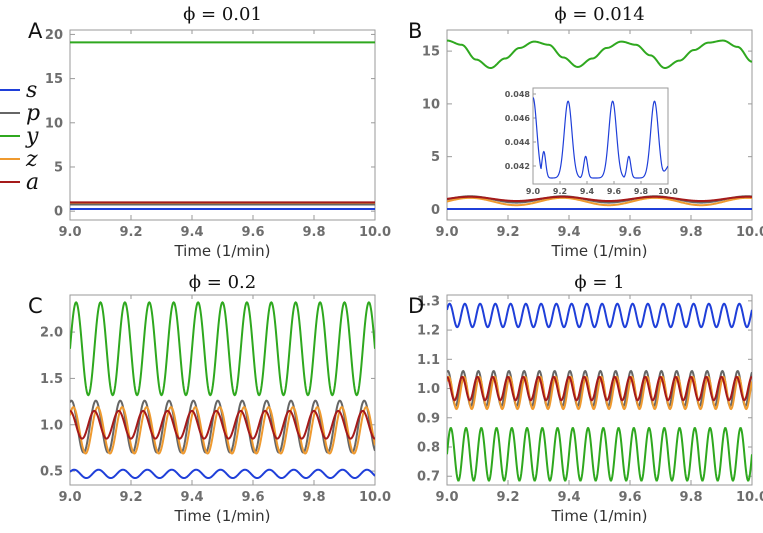 The height and width of the screenshot is (533, 763). I want to click on inset-frame, so click(600, 136).